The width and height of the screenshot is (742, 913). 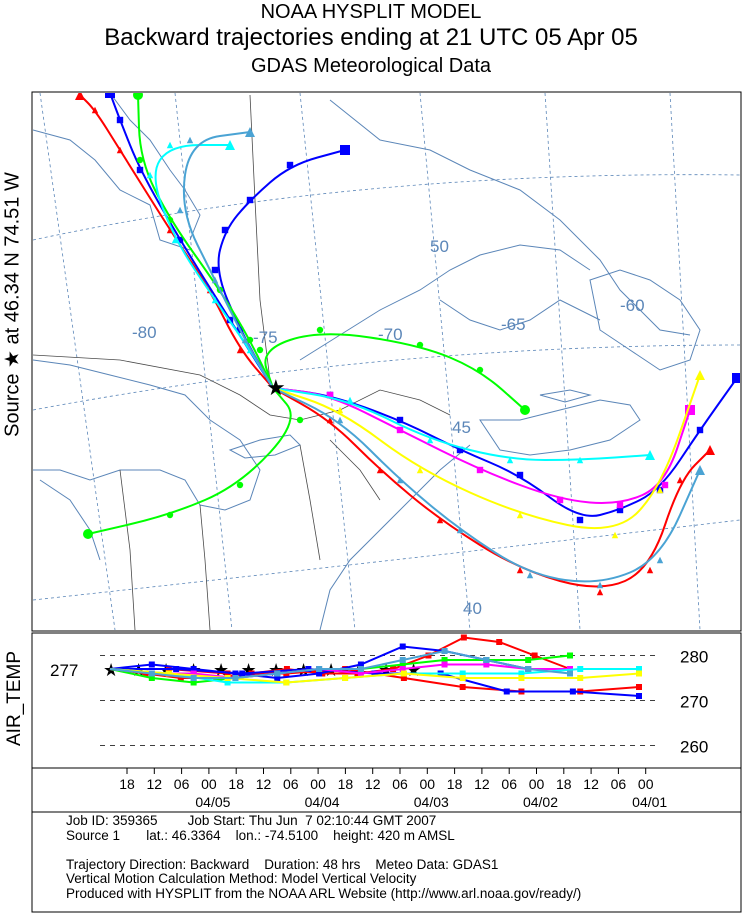 What do you see at coordinates (264, 446) in the screenshot?
I see `lake-ontario-coast` at bounding box center [264, 446].